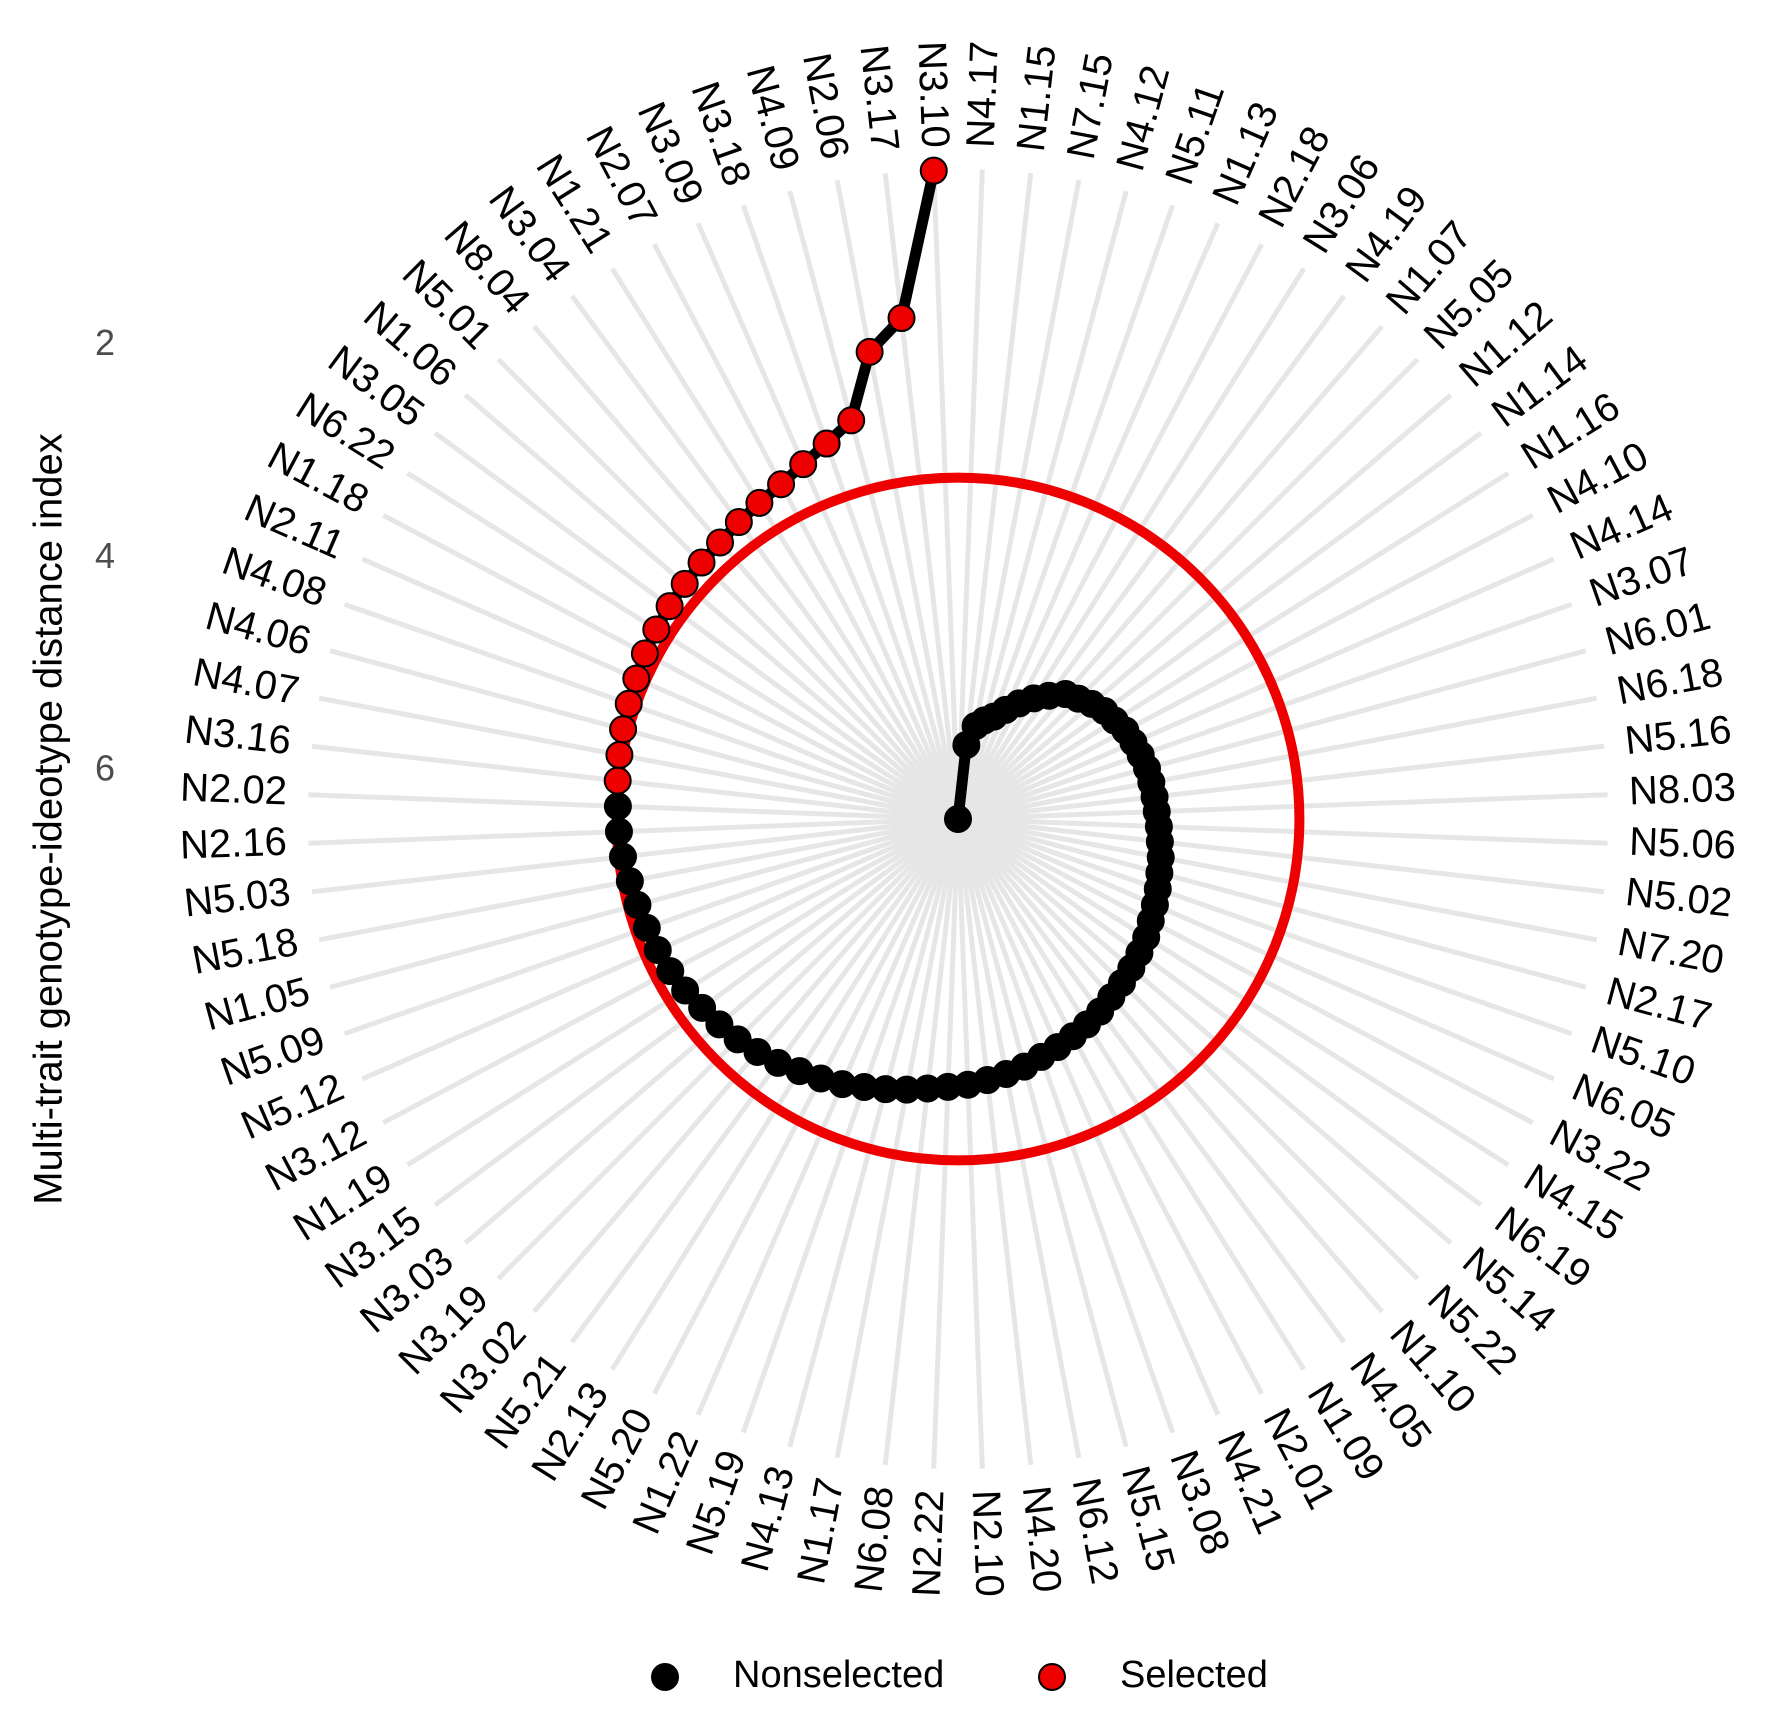 This screenshot has height=1717, width=1774. What do you see at coordinates (1194, 1675) in the screenshot?
I see `legend-label: Selected` at bounding box center [1194, 1675].